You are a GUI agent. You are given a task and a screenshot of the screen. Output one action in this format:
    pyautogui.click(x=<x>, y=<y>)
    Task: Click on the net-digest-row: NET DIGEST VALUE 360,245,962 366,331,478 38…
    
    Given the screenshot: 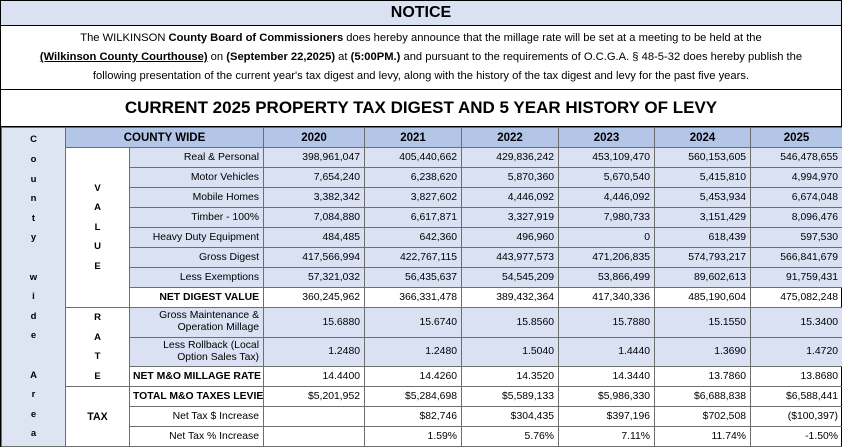 What is the action you would take?
    pyautogui.click(x=422, y=297)
    